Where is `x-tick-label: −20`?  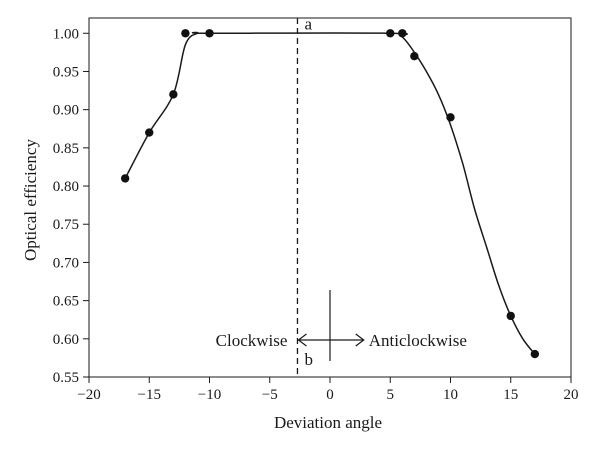 x-tick-label: −20 is located at coordinates (88, 395).